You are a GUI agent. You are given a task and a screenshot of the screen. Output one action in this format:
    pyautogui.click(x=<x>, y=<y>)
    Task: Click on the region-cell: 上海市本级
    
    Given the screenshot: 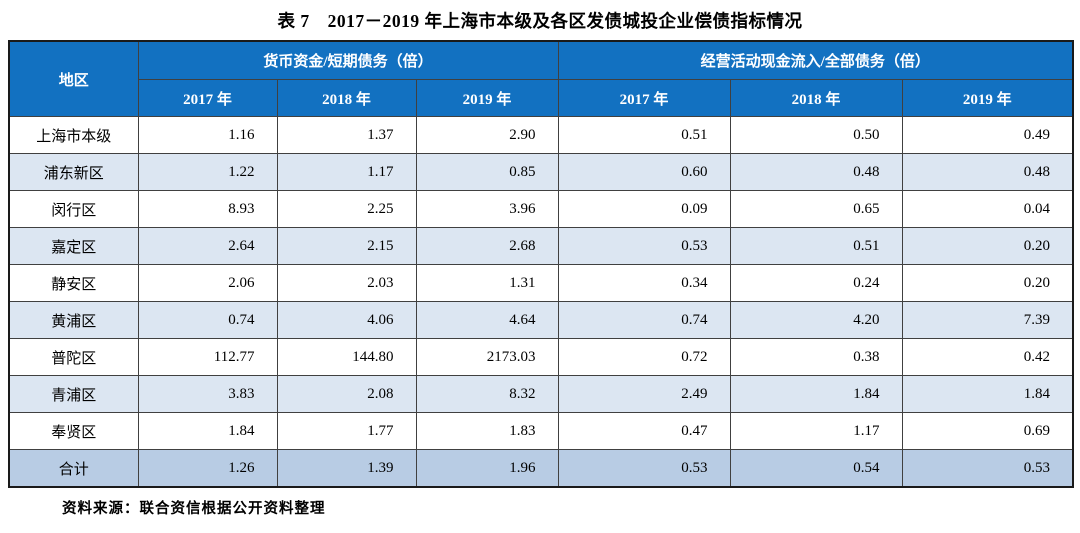 What is the action you would take?
    pyautogui.click(x=73, y=135)
    